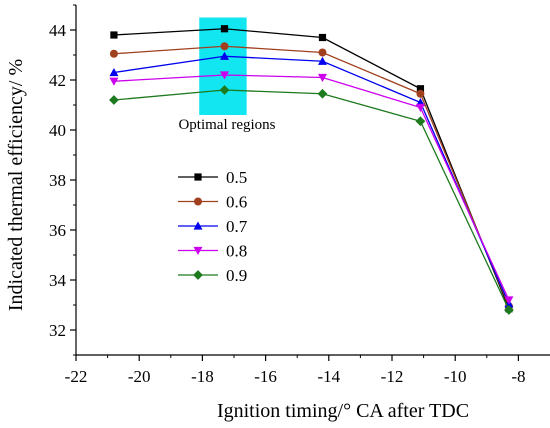  I want to click on data-point-0.8-1, so click(225, 75).